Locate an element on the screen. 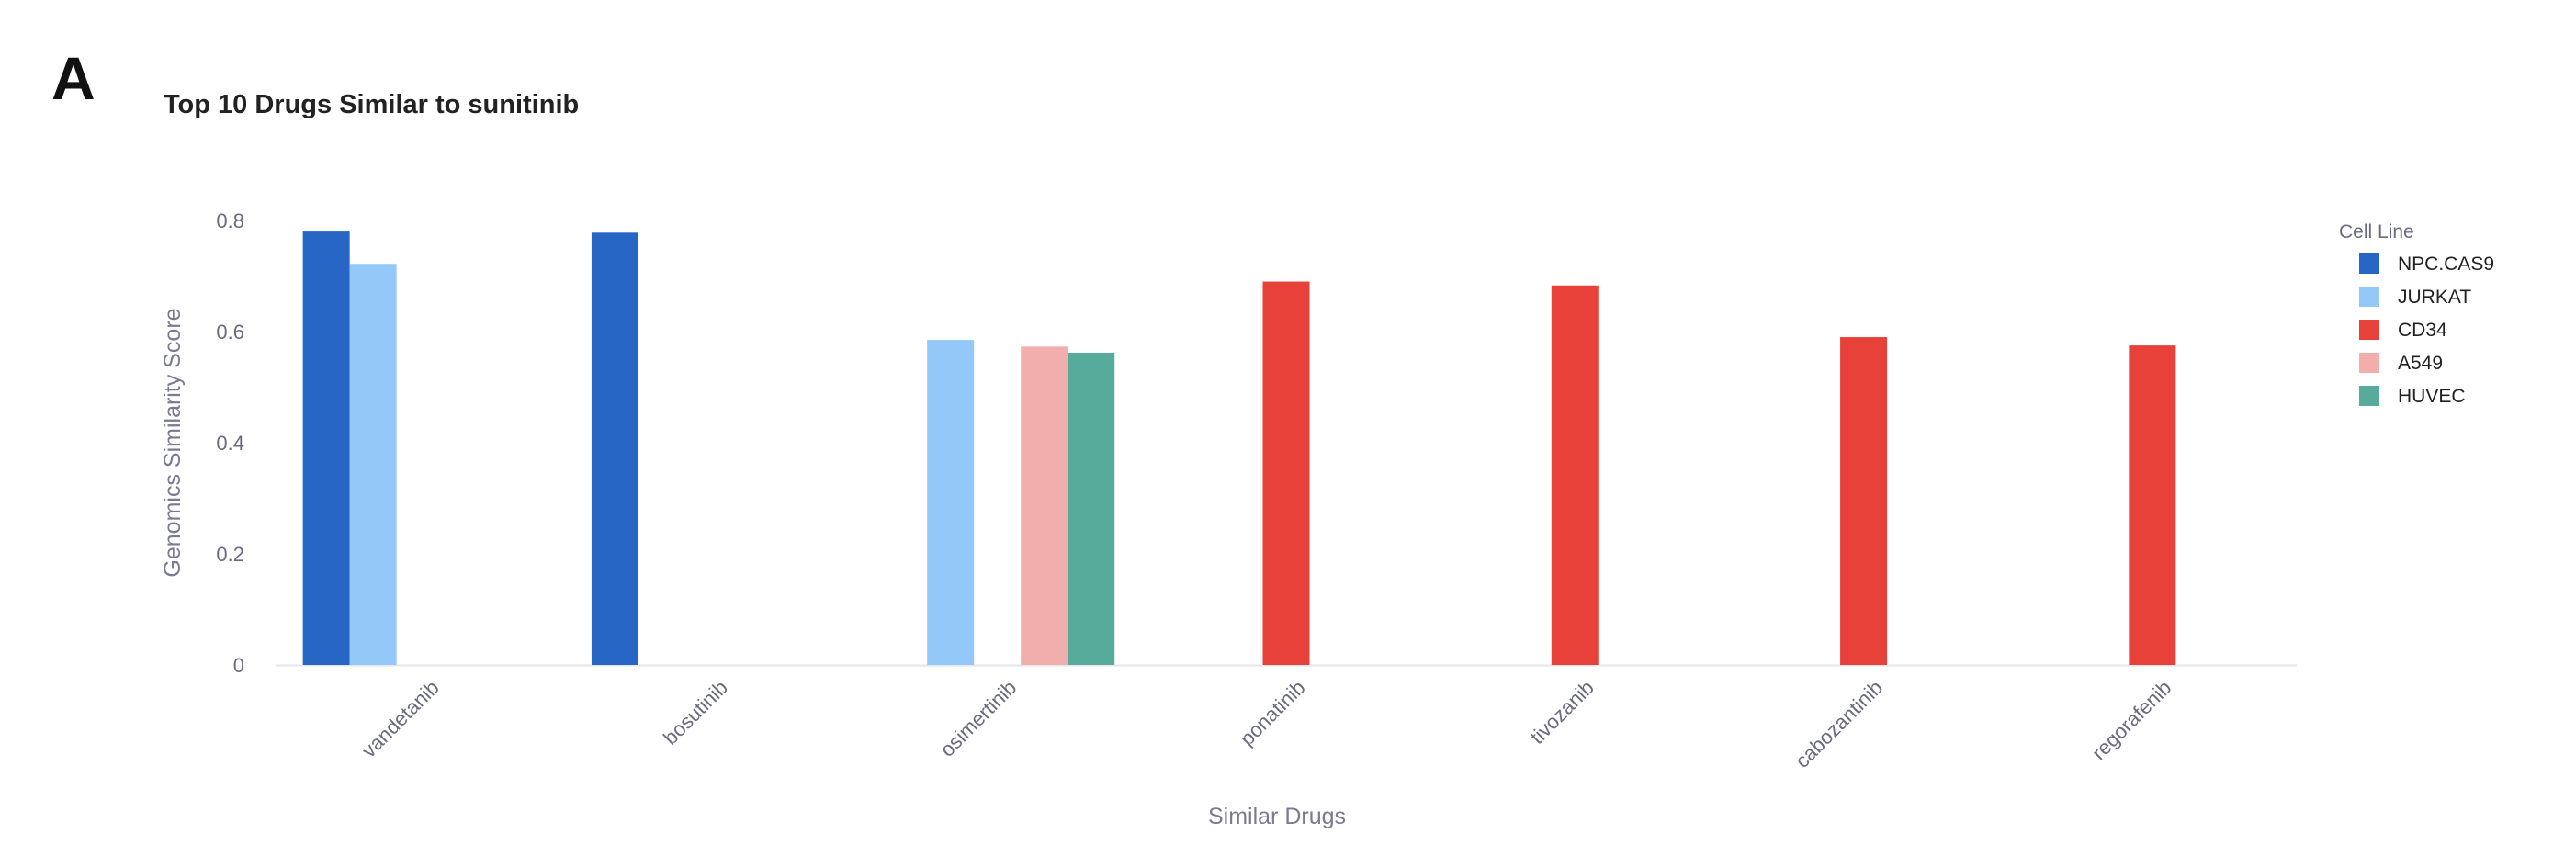 The width and height of the screenshot is (2576, 856). legend-items: NPC.CAS9 JURKAT CD34 A549 HUVEC is located at coordinates (2426, 330).